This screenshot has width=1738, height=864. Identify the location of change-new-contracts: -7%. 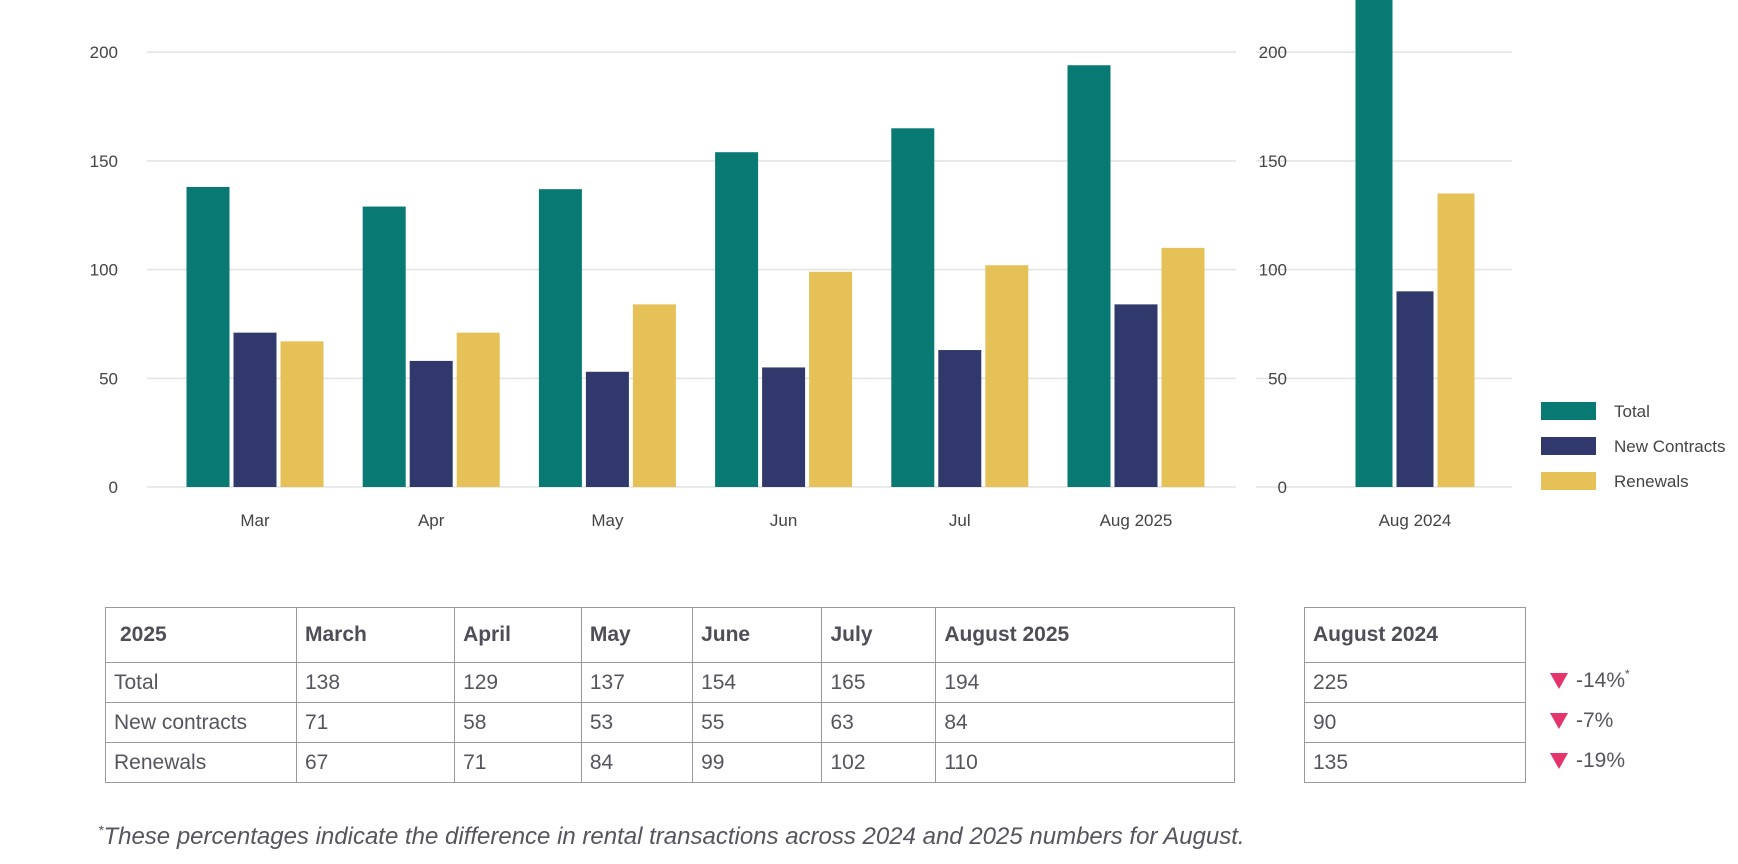
(1590, 721).